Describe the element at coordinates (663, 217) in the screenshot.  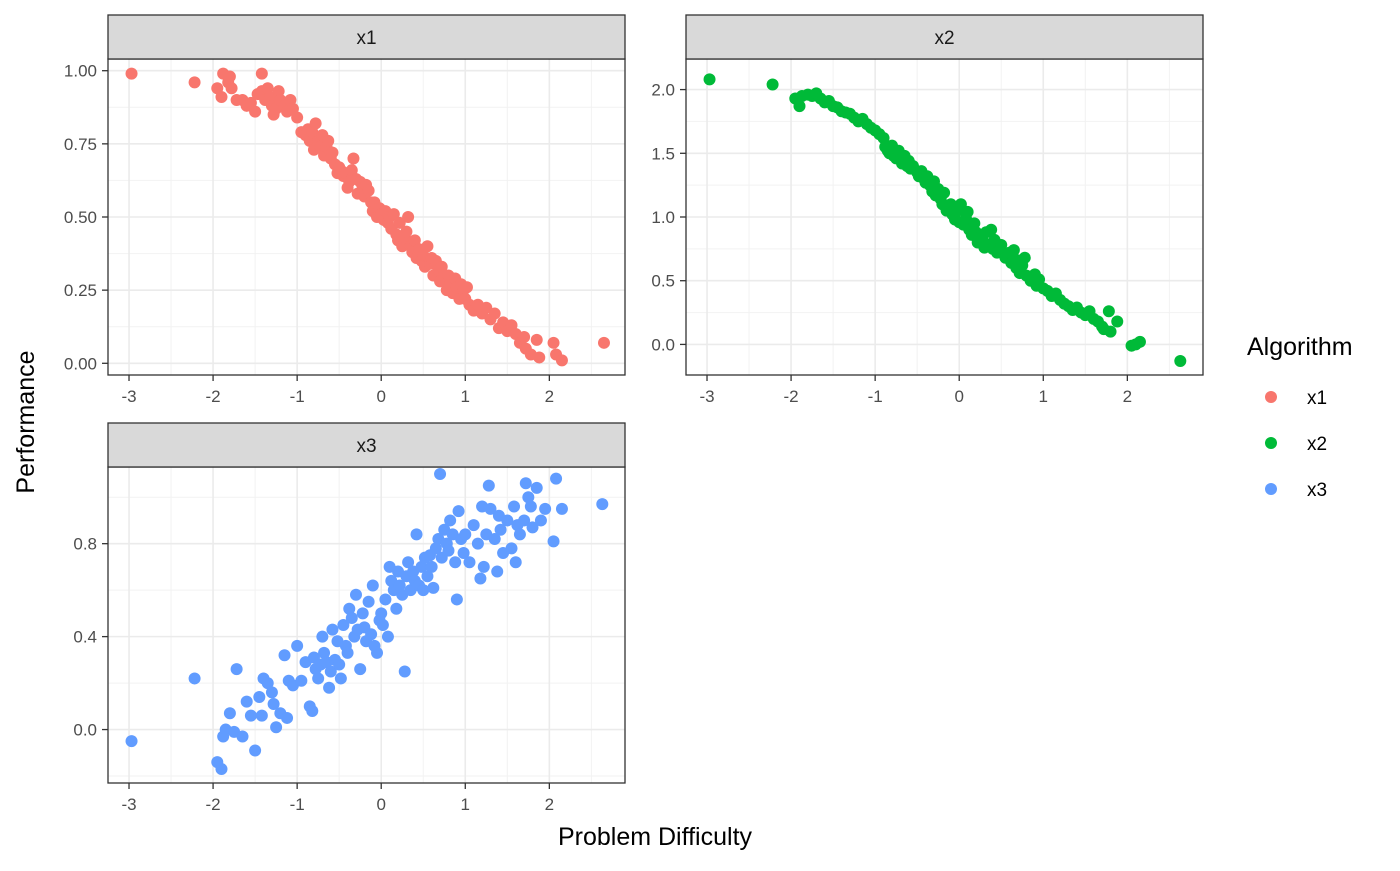
I see `y-tick-label: 1.0` at that location.